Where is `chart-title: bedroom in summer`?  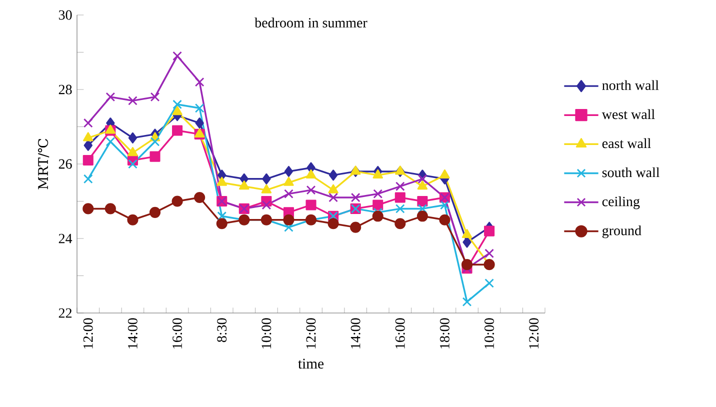
chart-title: bedroom in summer is located at coordinates (311, 23).